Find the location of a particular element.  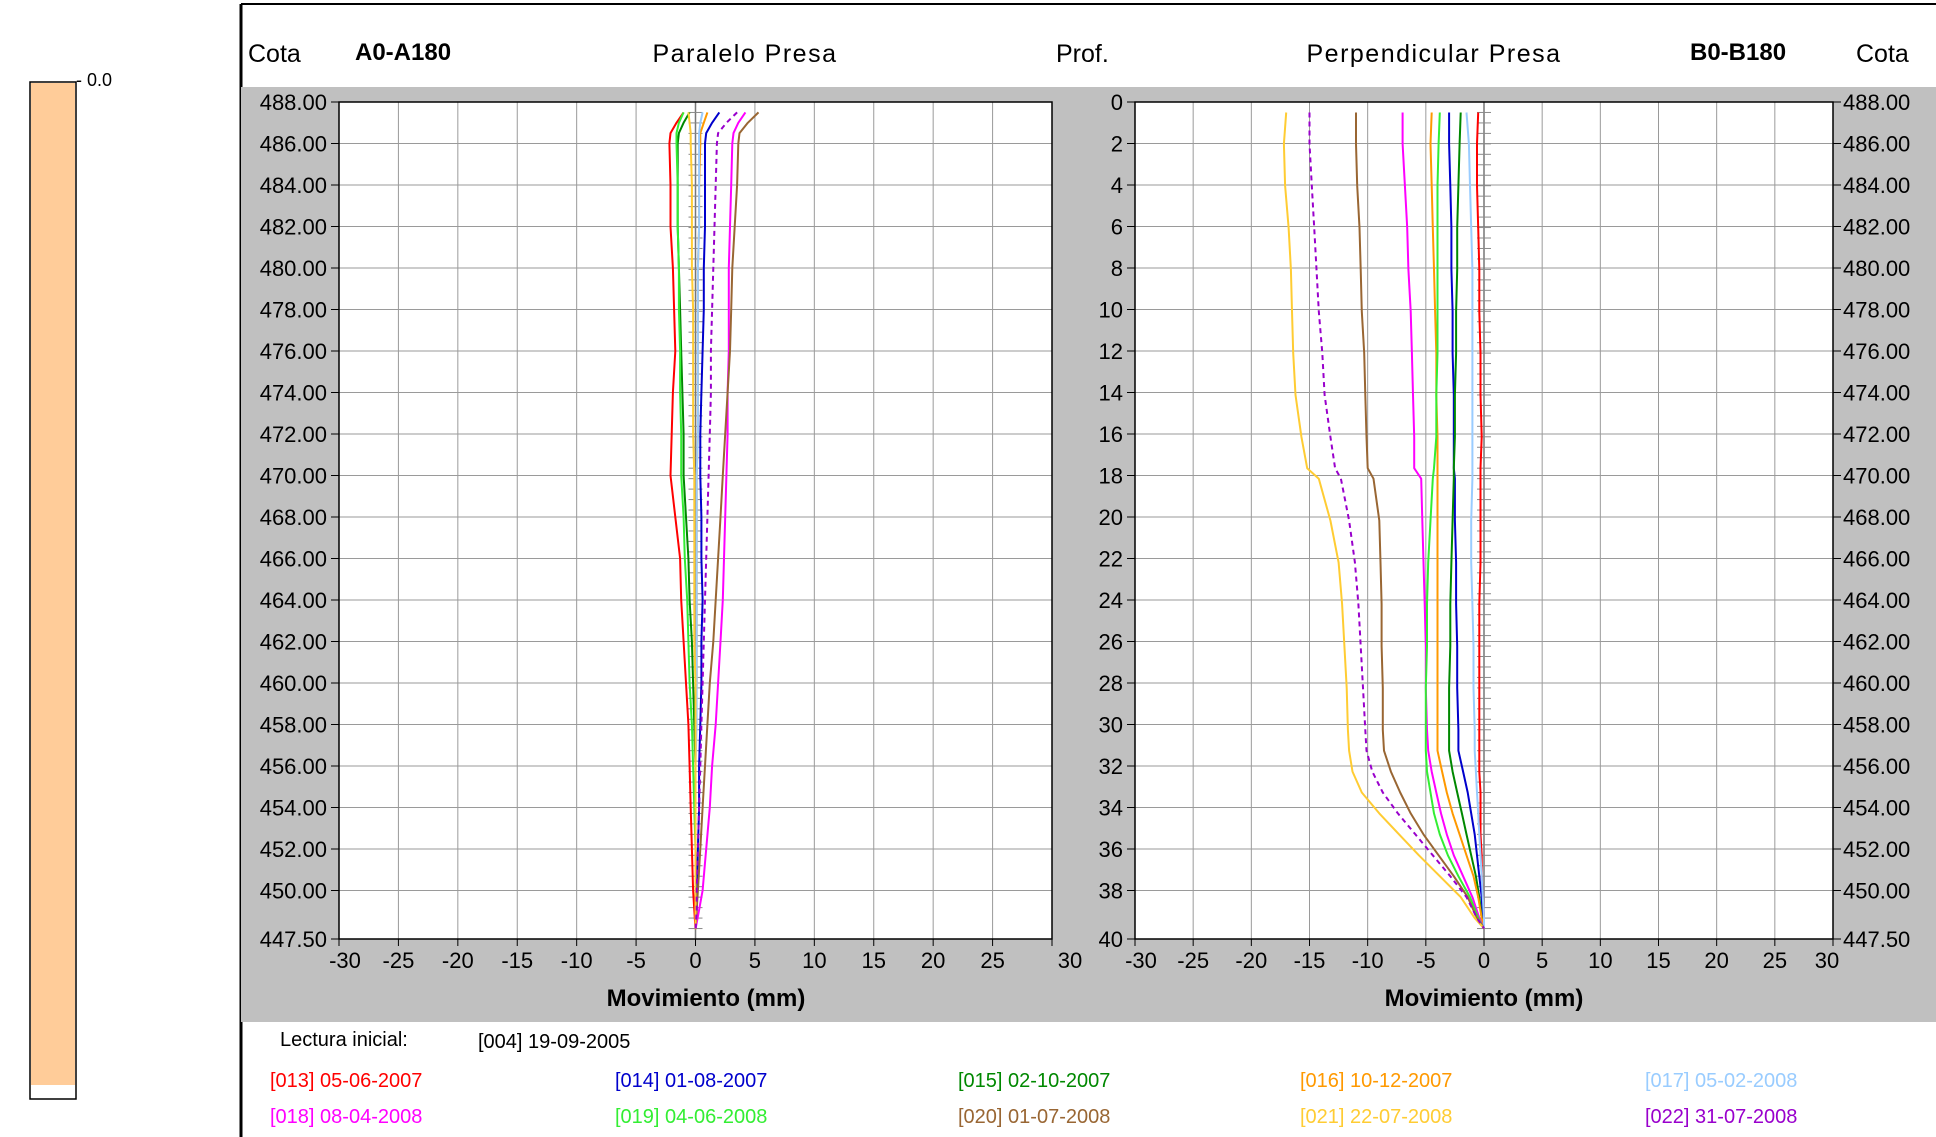

x-tick-label: 15 is located at coordinates (874, 960).